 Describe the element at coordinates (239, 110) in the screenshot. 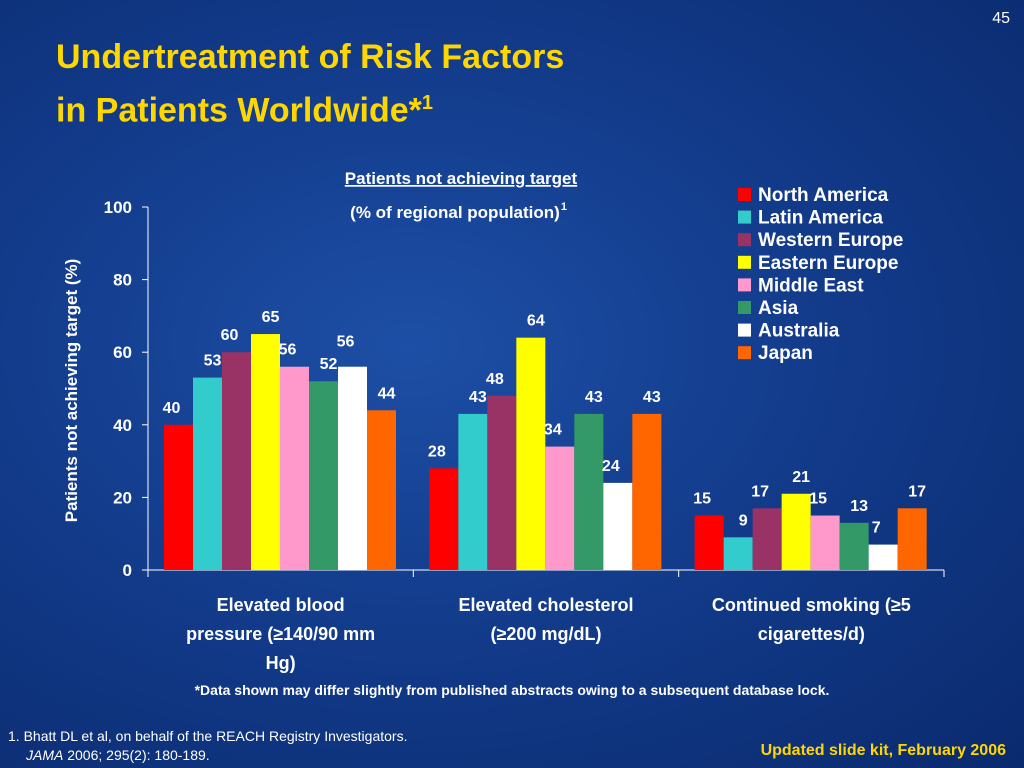

I see `title-line-2-text: in Patients Worldwide*` at that location.